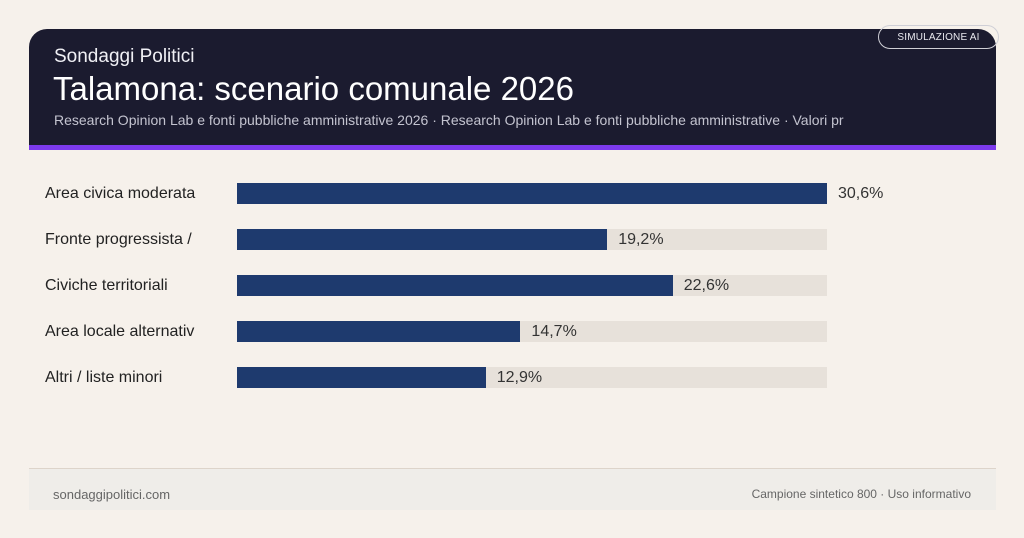 This screenshot has width=1024, height=538. I want to click on category-label: Altri / liste minori, so click(104, 377).